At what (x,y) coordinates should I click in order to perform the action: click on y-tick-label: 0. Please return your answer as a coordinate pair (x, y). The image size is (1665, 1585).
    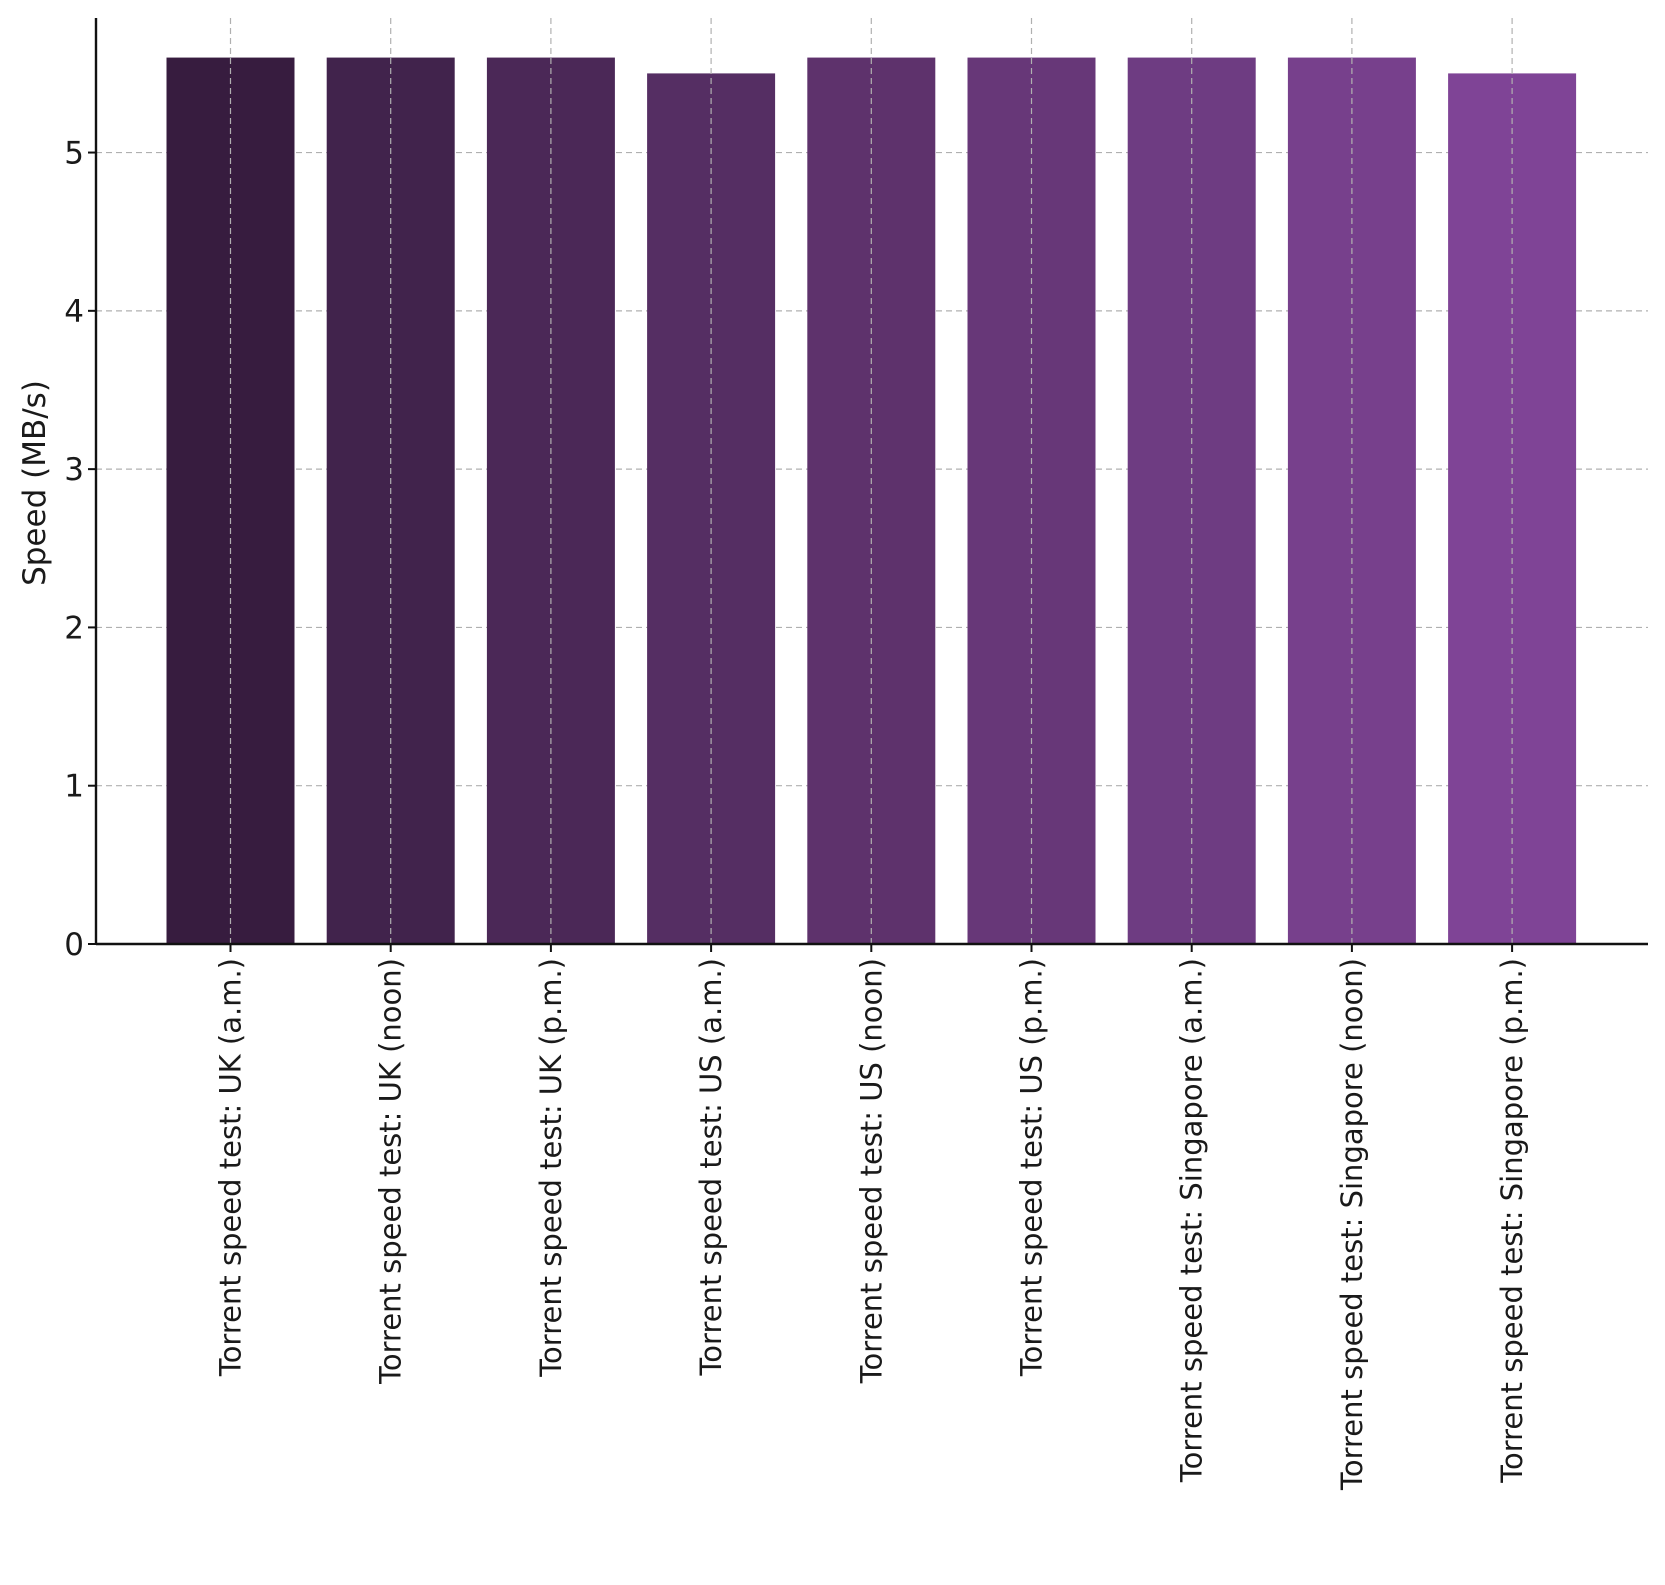
    Looking at the image, I should click on (74, 945).